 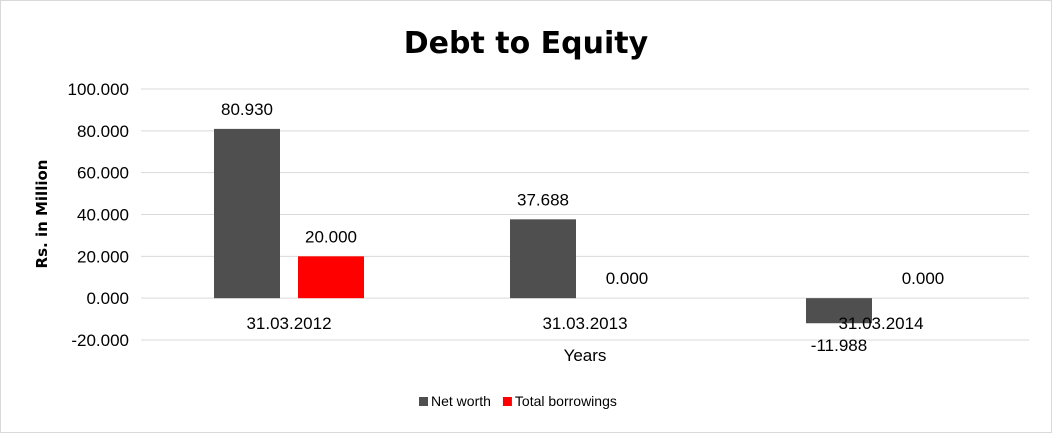 What do you see at coordinates (103, 173) in the screenshot?
I see `y-tick-label: 60.000` at bounding box center [103, 173].